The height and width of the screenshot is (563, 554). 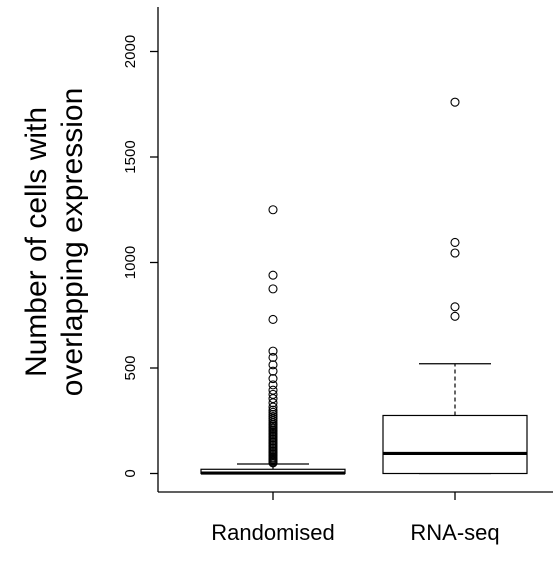 What do you see at coordinates (130, 156) in the screenshot?
I see `y-tick-label: 1500` at bounding box center [130, 156].